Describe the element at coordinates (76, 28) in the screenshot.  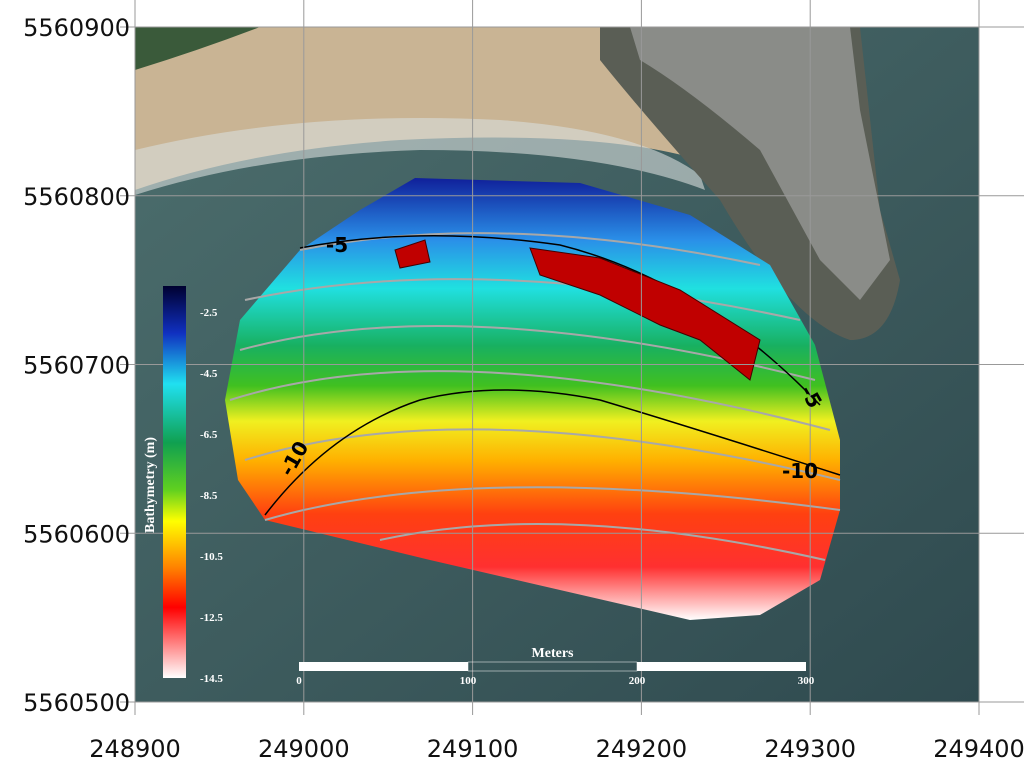
I see `y-tick-label: 5560900` at that location.